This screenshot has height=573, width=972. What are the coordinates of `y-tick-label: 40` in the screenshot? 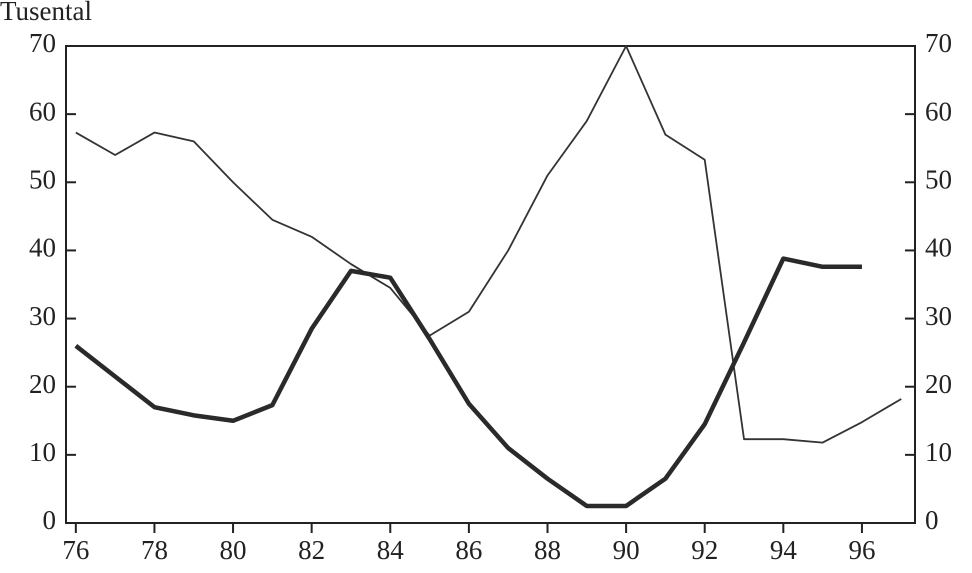 It's located at (42, 248).